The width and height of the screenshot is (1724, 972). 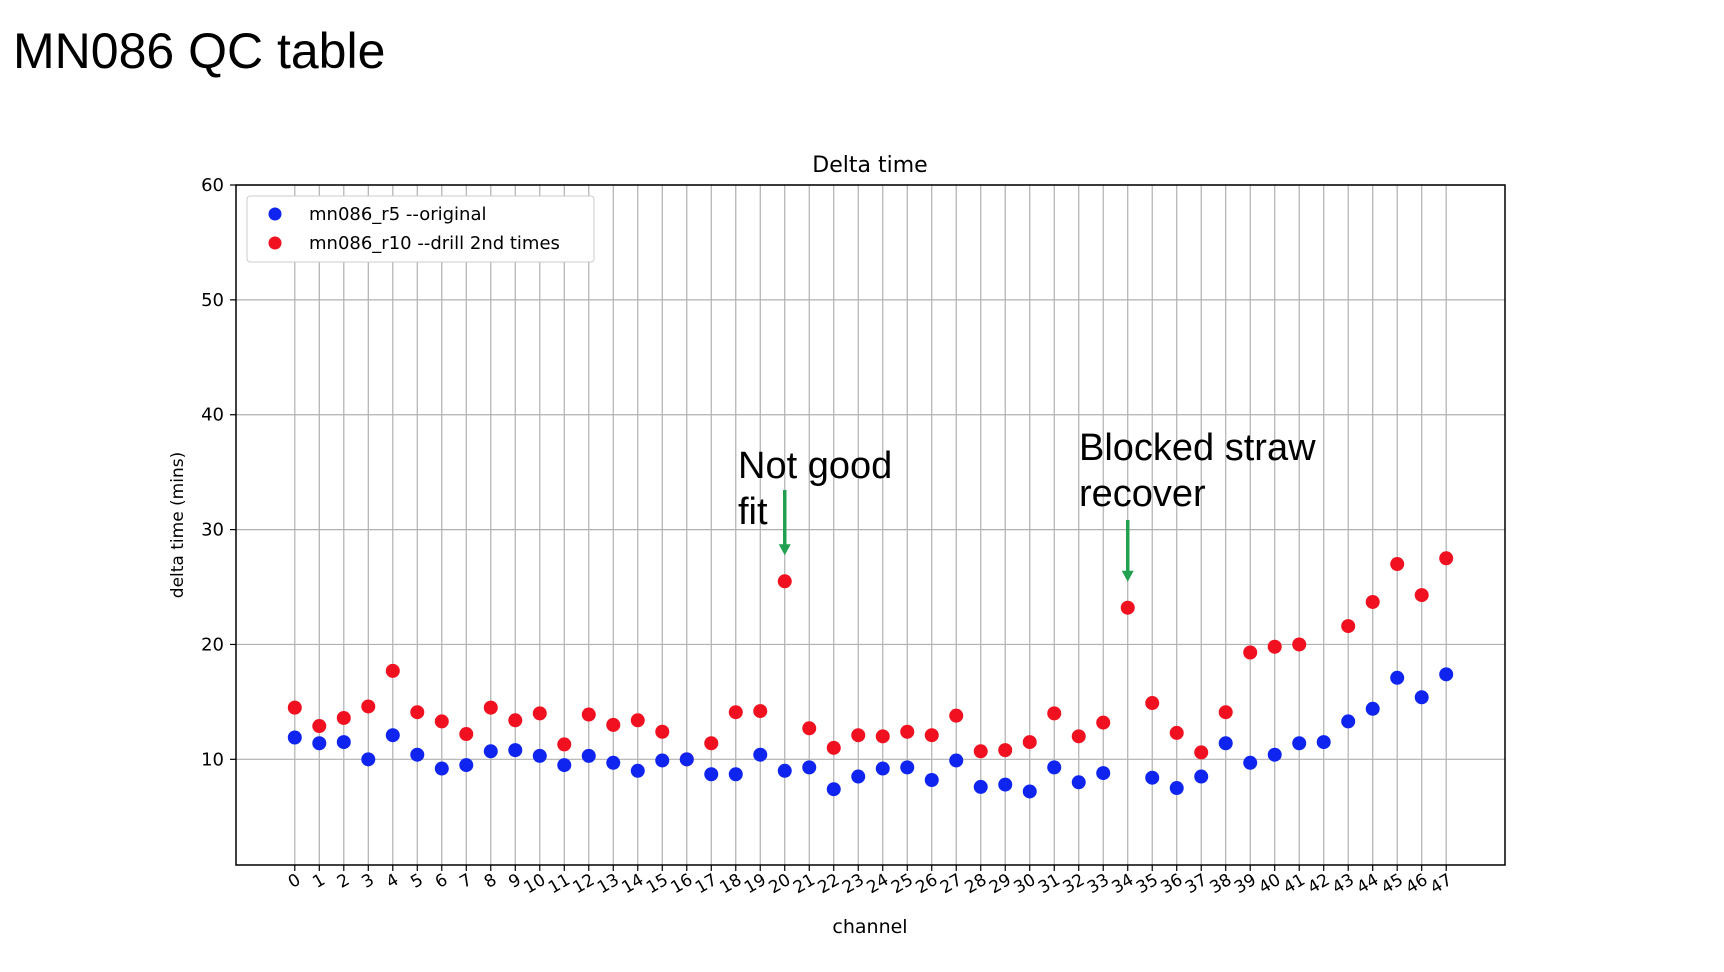 I want to click on point-r10-ch33, so click(x=1103, y=722).